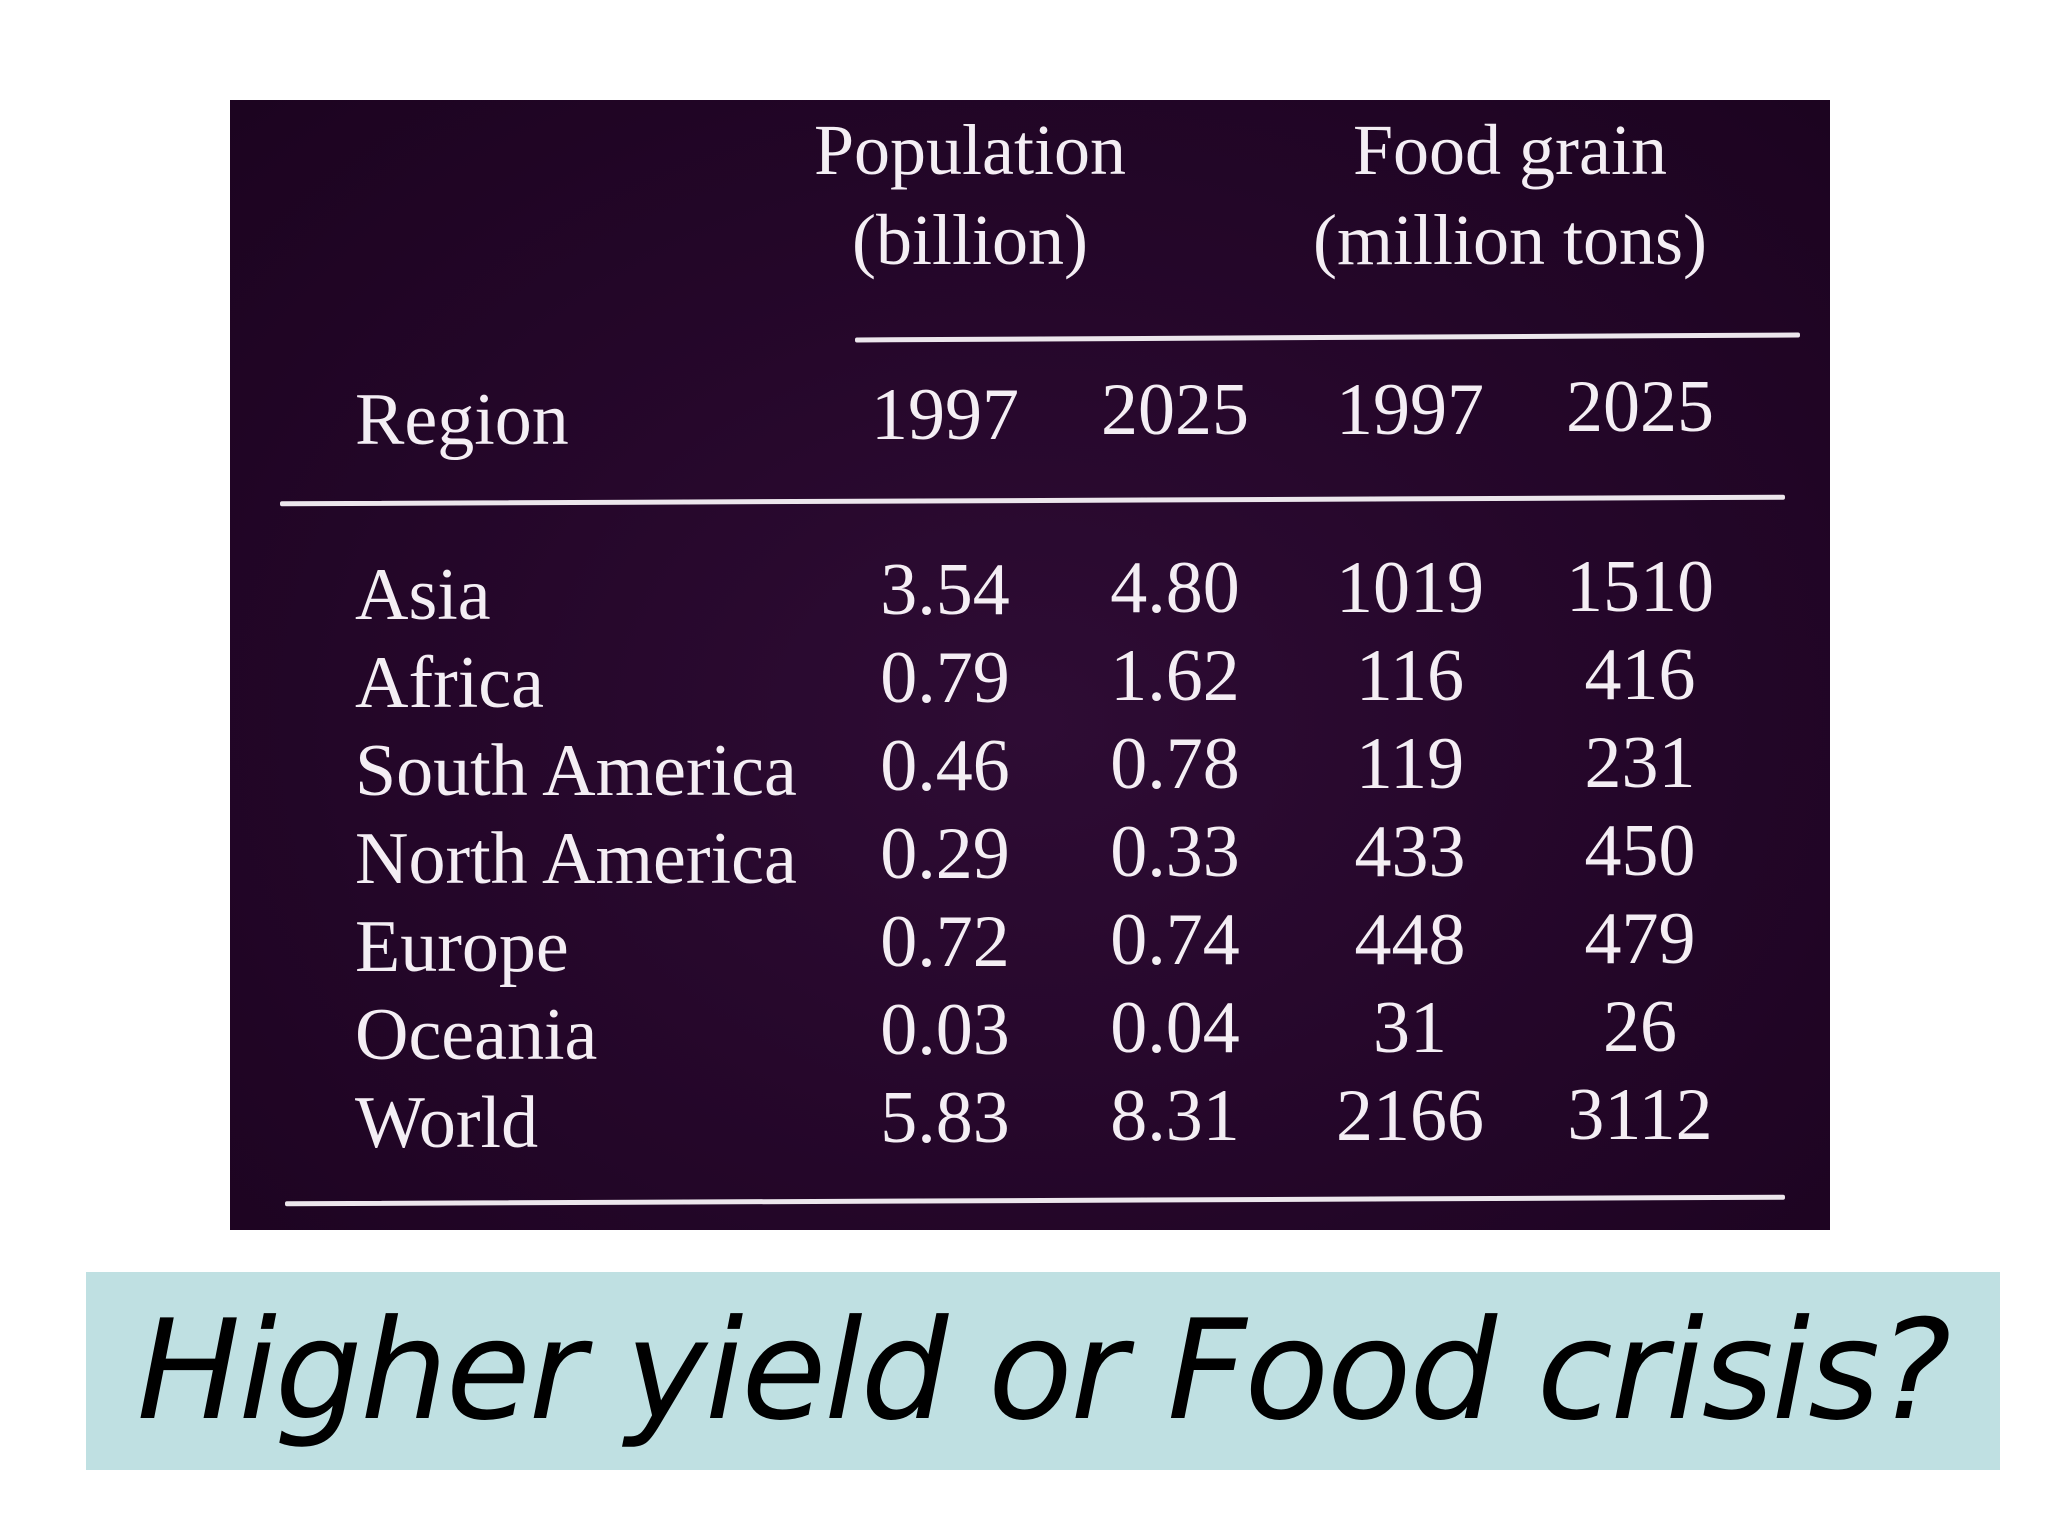 This screenshot has height=1536, width=2048. I want to click on row-region-cell: South America, so click(576, 771).